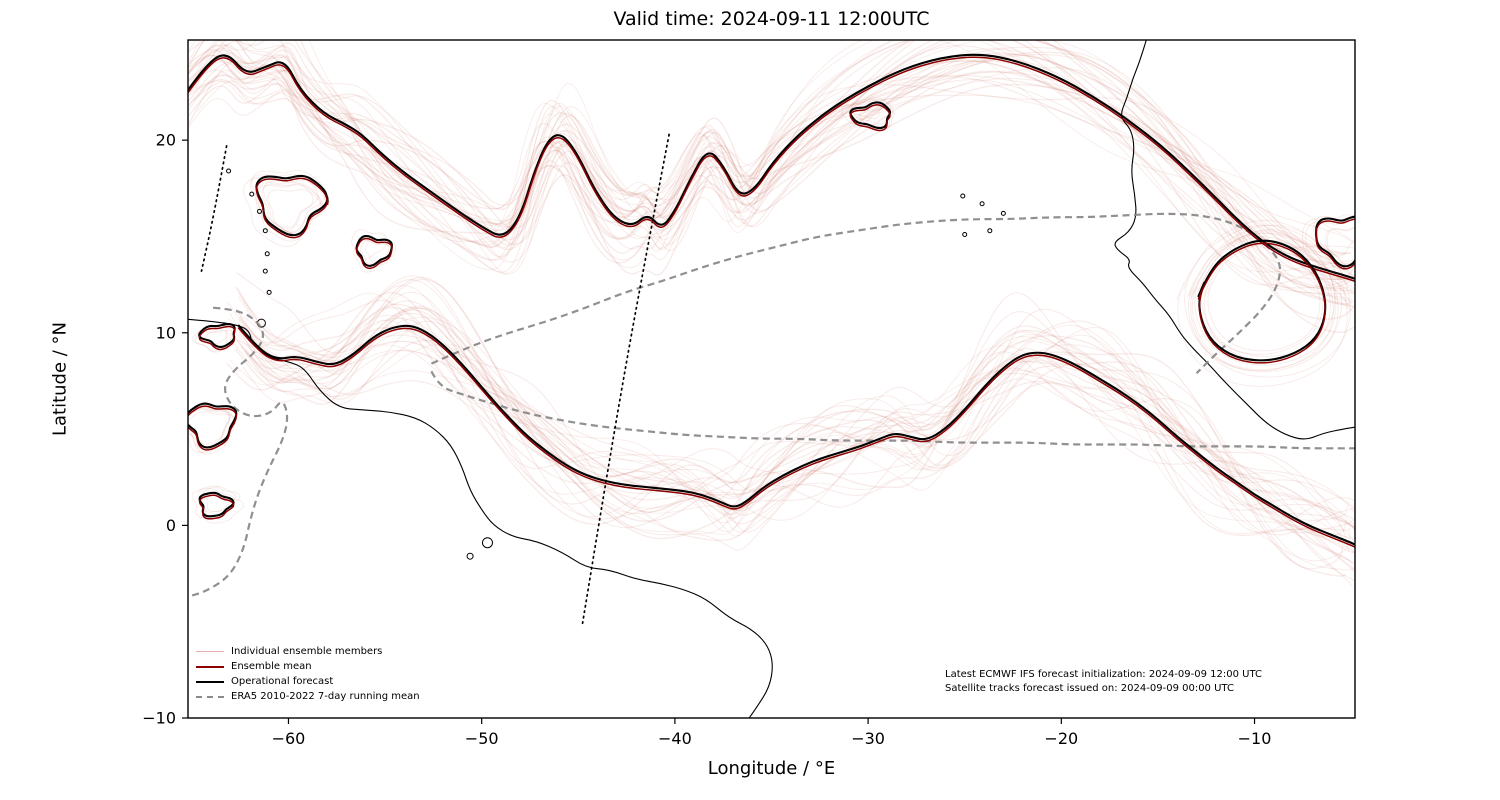 Image resolution: width=1500 pixels, height=800 pixels. I want to click on ensemble-mean-blob-west, so click(292, 208).